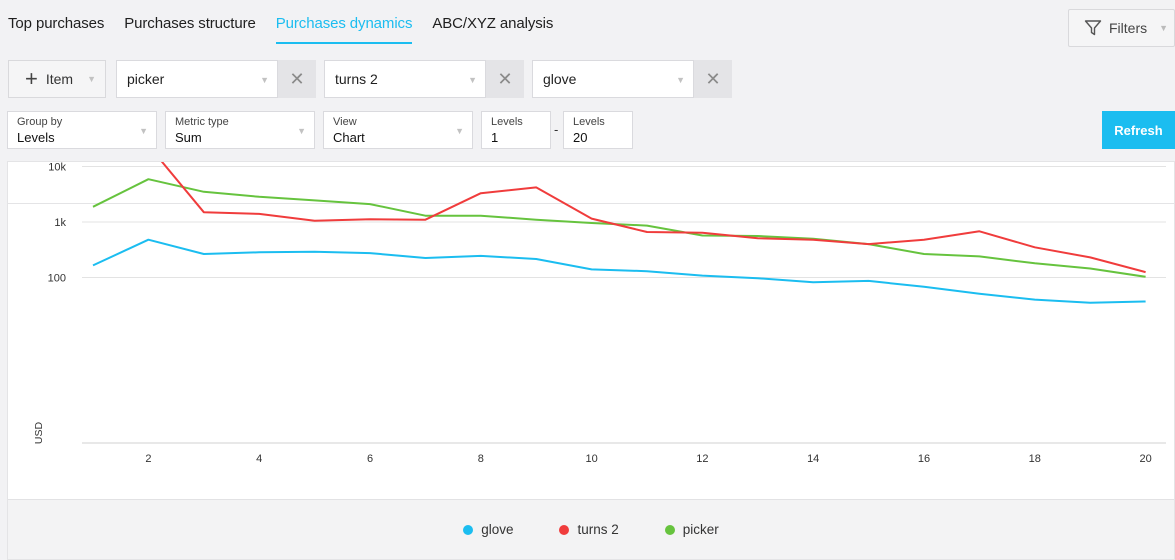 The height and width of the screenshot is (560, 1175). Describe the element at coordinates (589, 122) in the screenshot. I see `levels-to-label: Levels` at that location.